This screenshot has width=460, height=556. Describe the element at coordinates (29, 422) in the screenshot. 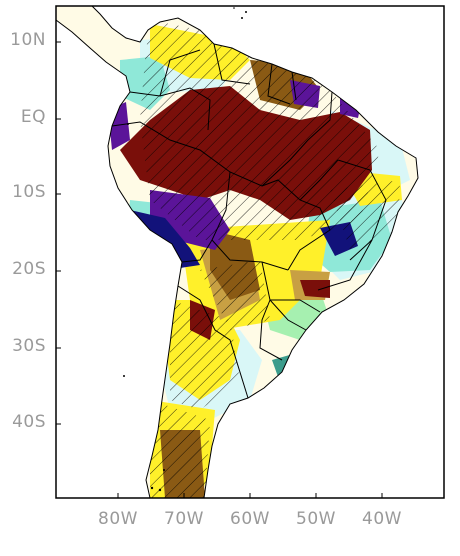

I see `lat-label-40s: 40S` at that location.